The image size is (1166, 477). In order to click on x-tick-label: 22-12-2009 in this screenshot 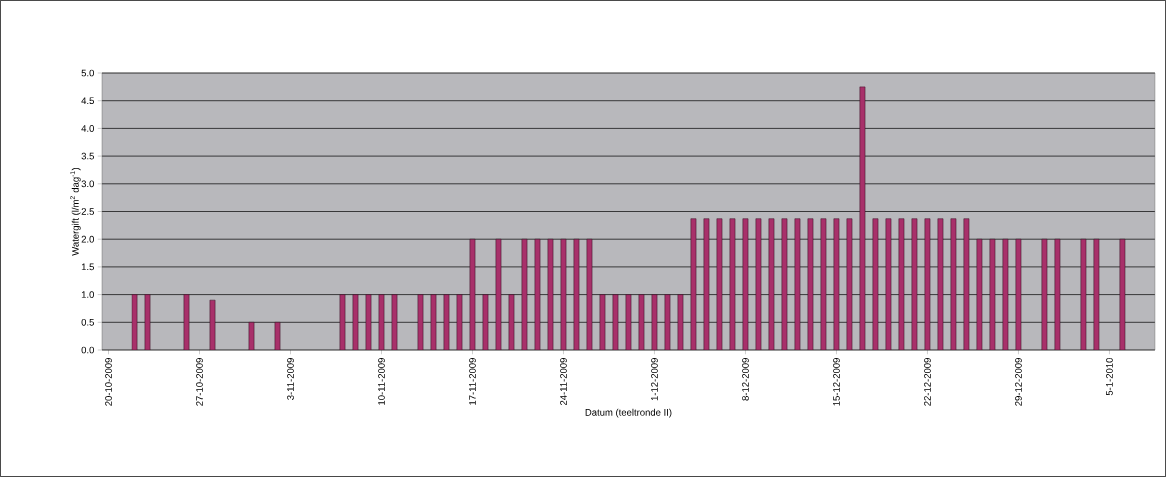, I will do `click(927, 382)`.